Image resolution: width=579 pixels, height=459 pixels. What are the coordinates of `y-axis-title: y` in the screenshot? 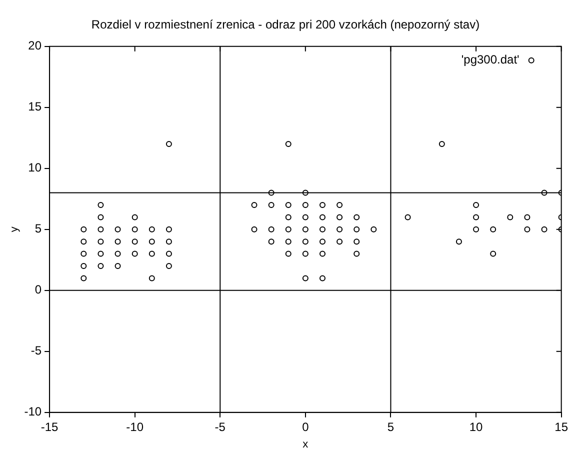 It's located at (14, 229).